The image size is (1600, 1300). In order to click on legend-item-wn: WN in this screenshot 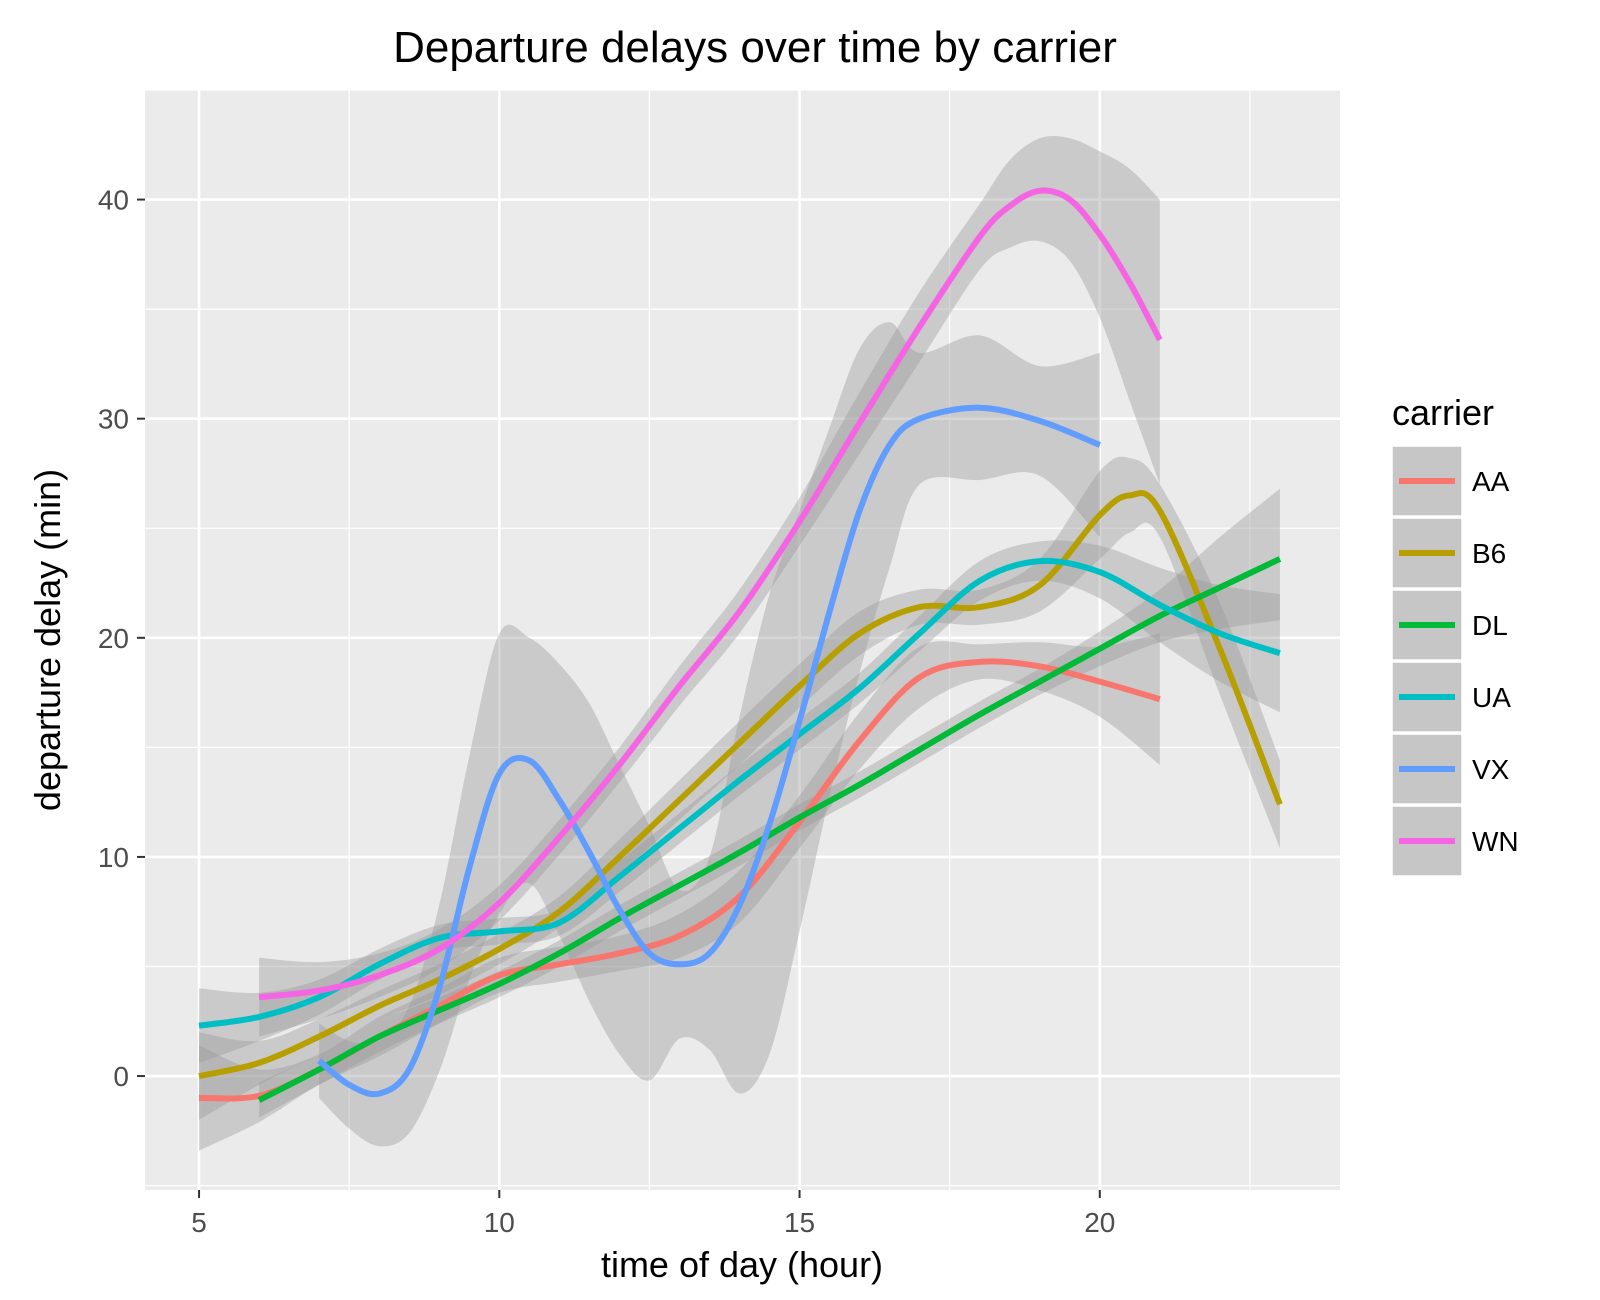, I will do `click(1455, 841)`.